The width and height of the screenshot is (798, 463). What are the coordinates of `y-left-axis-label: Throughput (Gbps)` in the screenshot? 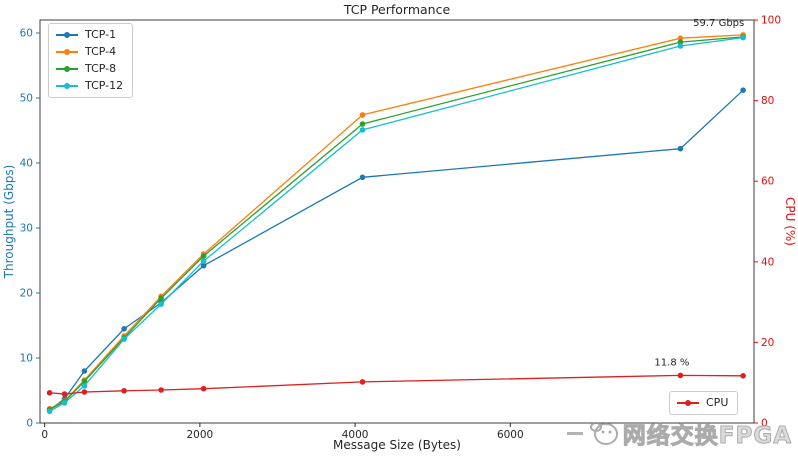 It's located at (9, 222).